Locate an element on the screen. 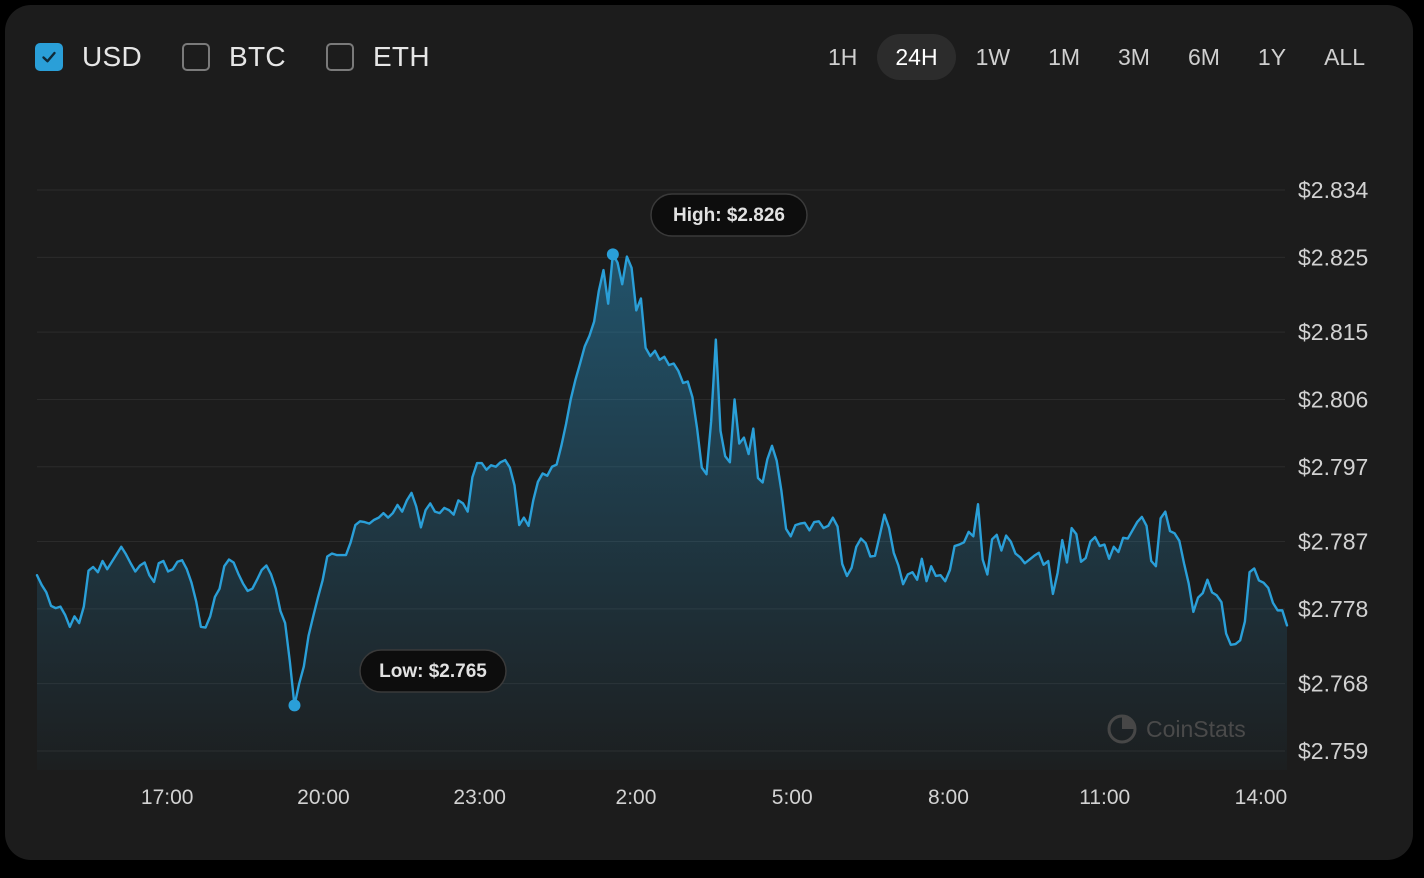 The width and height of the screenshot is (1424, 878). y-tick-label: $2.778 is located at coordinates (1333, 609).